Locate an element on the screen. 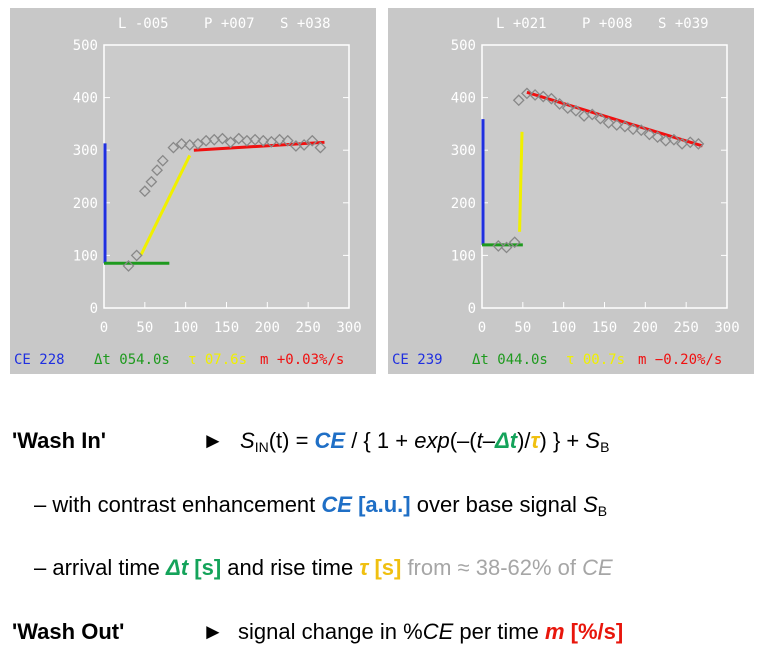 This screenshot has height=667, width=761. formula-slash: )/ is located at coordinates (524, 440).